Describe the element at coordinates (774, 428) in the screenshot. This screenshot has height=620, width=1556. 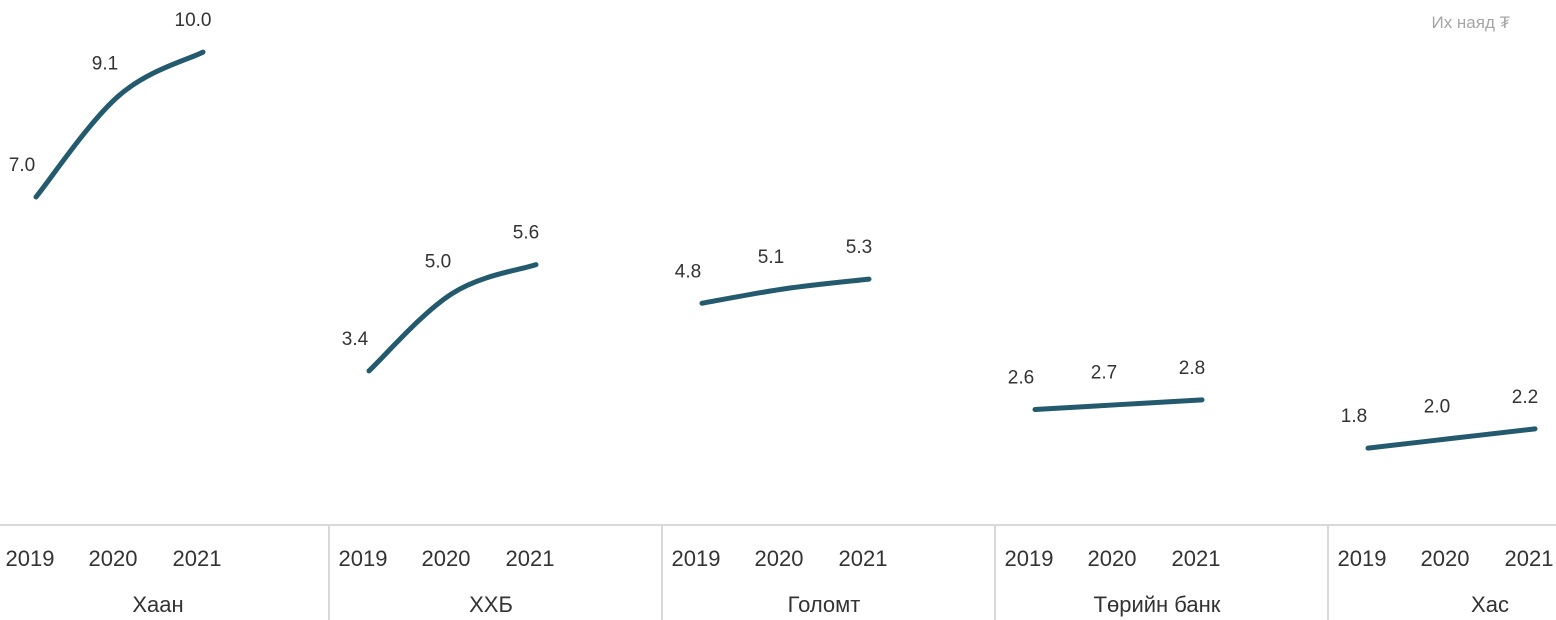
I see `bank-group-2: 4.8 5.1 5.3 2019 2020 2021 Голомт` at that location.